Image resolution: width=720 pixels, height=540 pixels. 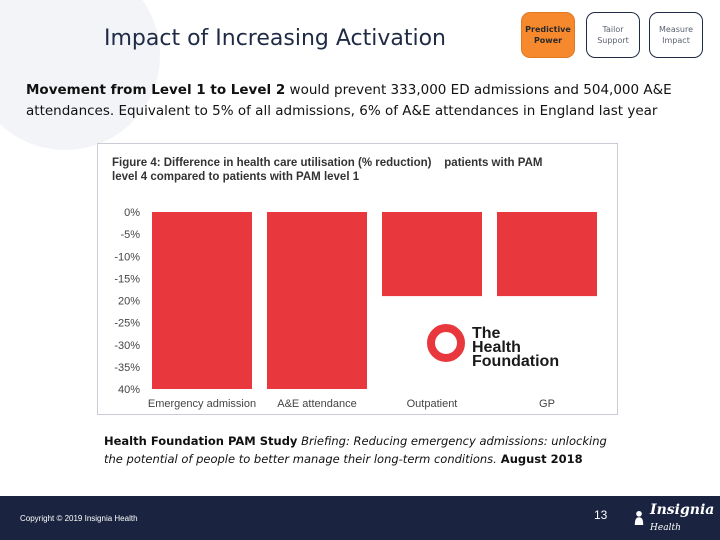 I want to click on health-foundation-logo-mark, so click(x=446, y=343).